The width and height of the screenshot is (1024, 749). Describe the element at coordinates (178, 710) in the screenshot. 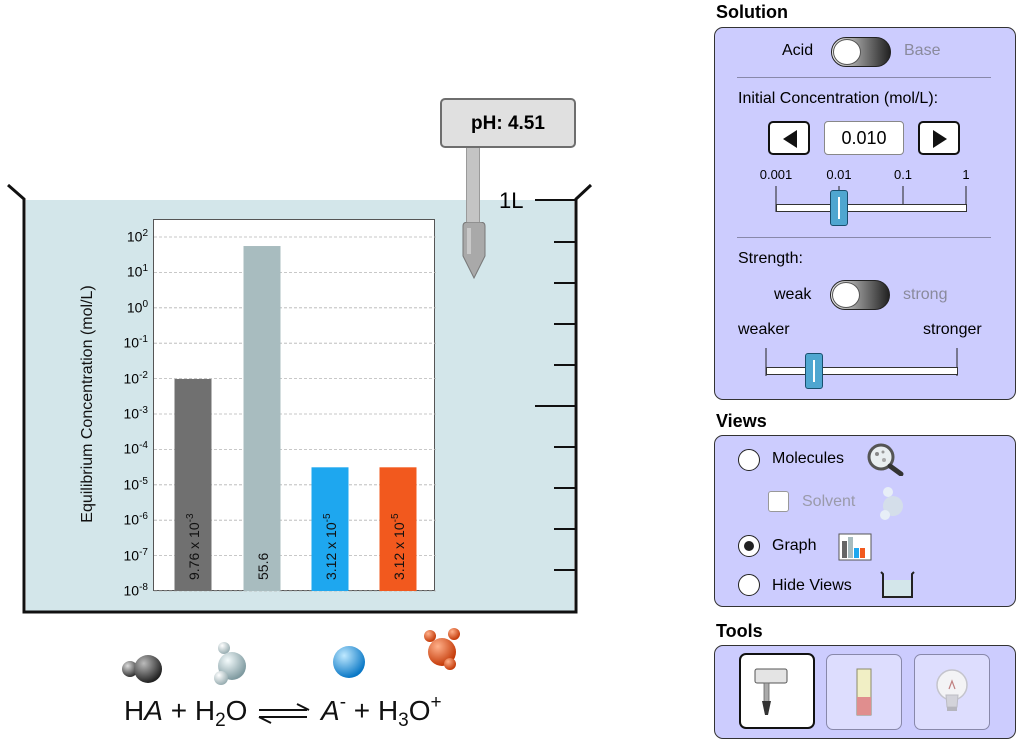

I see `eq-plus-1: +` at that location.